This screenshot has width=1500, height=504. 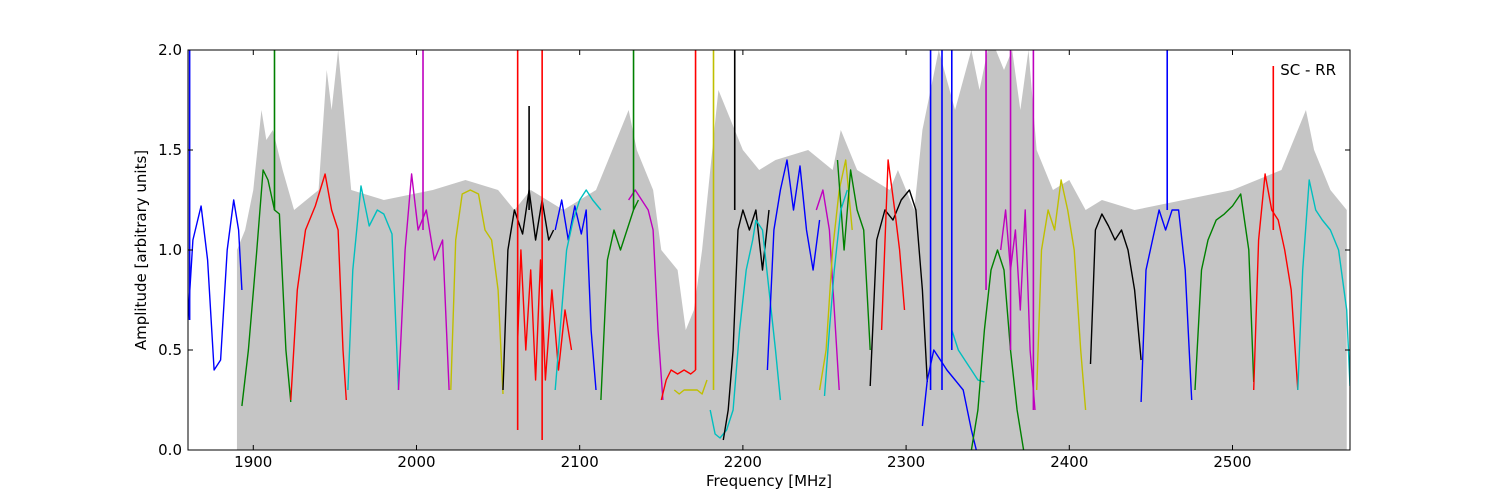 I want to click on y-tick-label: 0.5, so click(x=170, y=350).